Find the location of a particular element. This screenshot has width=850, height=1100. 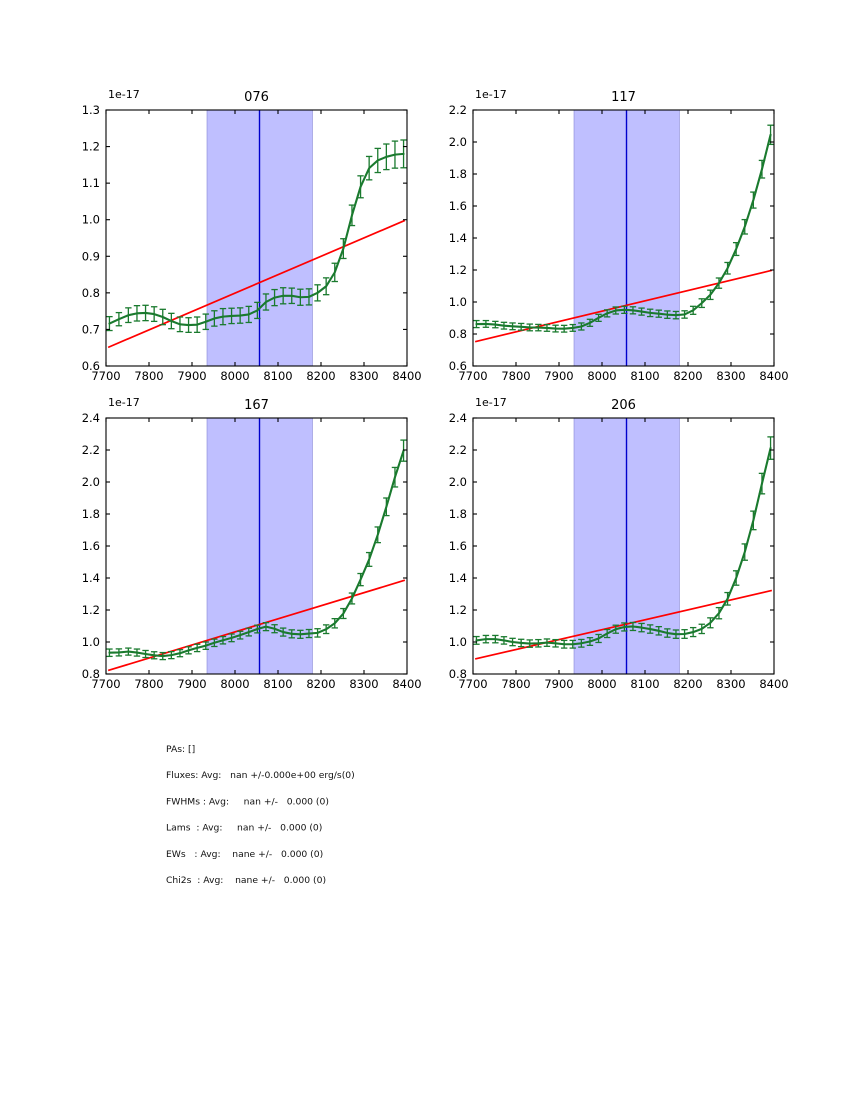

y-tick-label: 1.1 is located at coordinates (91, 183).